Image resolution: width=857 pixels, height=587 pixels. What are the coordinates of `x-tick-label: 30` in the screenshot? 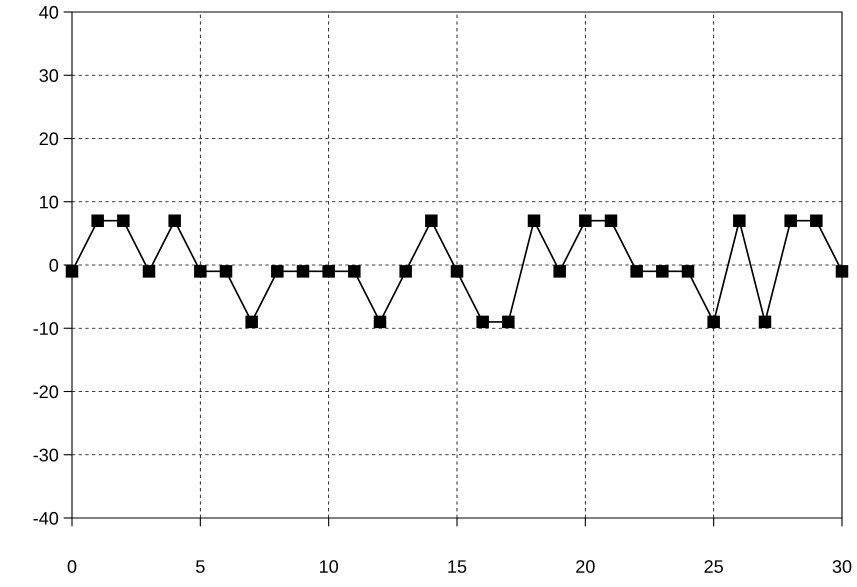 It's located at (842, 566).